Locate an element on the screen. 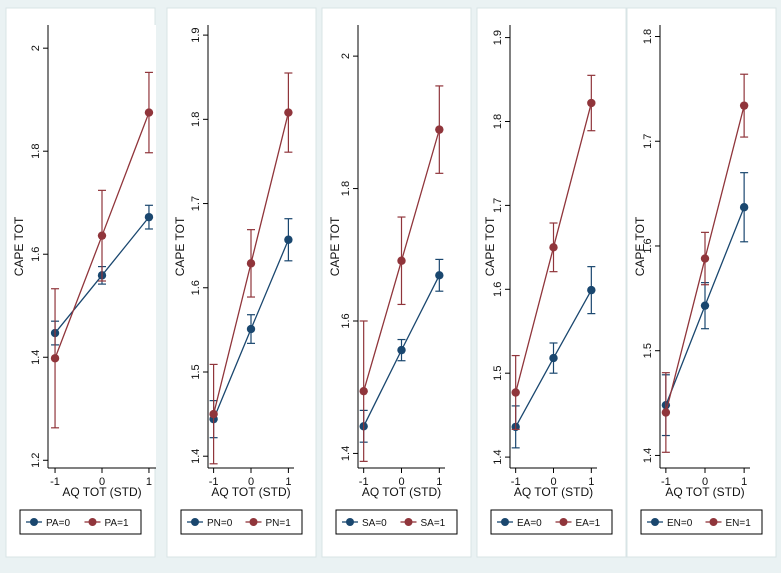  series-SA=0 is located at coordinates (401, 350).